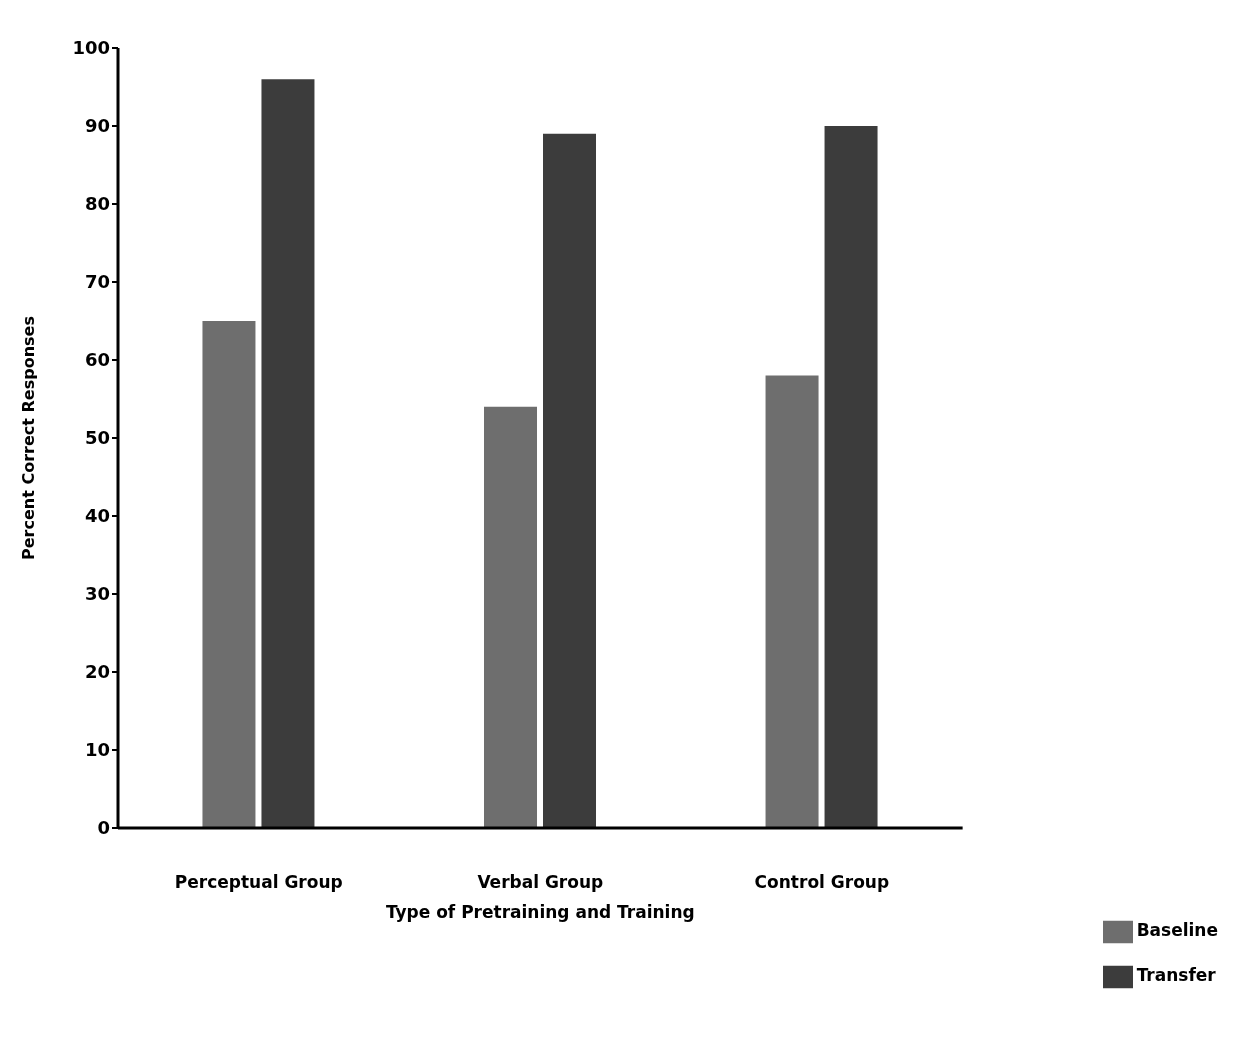  What do you see at coordinates (103, 828) in the screenshot?
I see `y-tick-label: 0` at bounding box center [103, 828].